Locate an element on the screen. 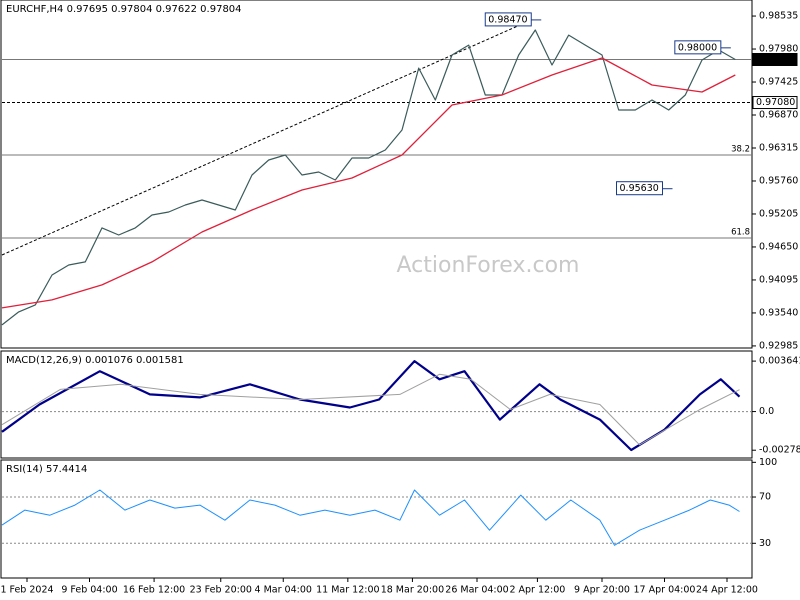 This screenshot has width=800, height=600. x-tick-label: 18 Mar 20:00 is located at coordinates (412, 590).